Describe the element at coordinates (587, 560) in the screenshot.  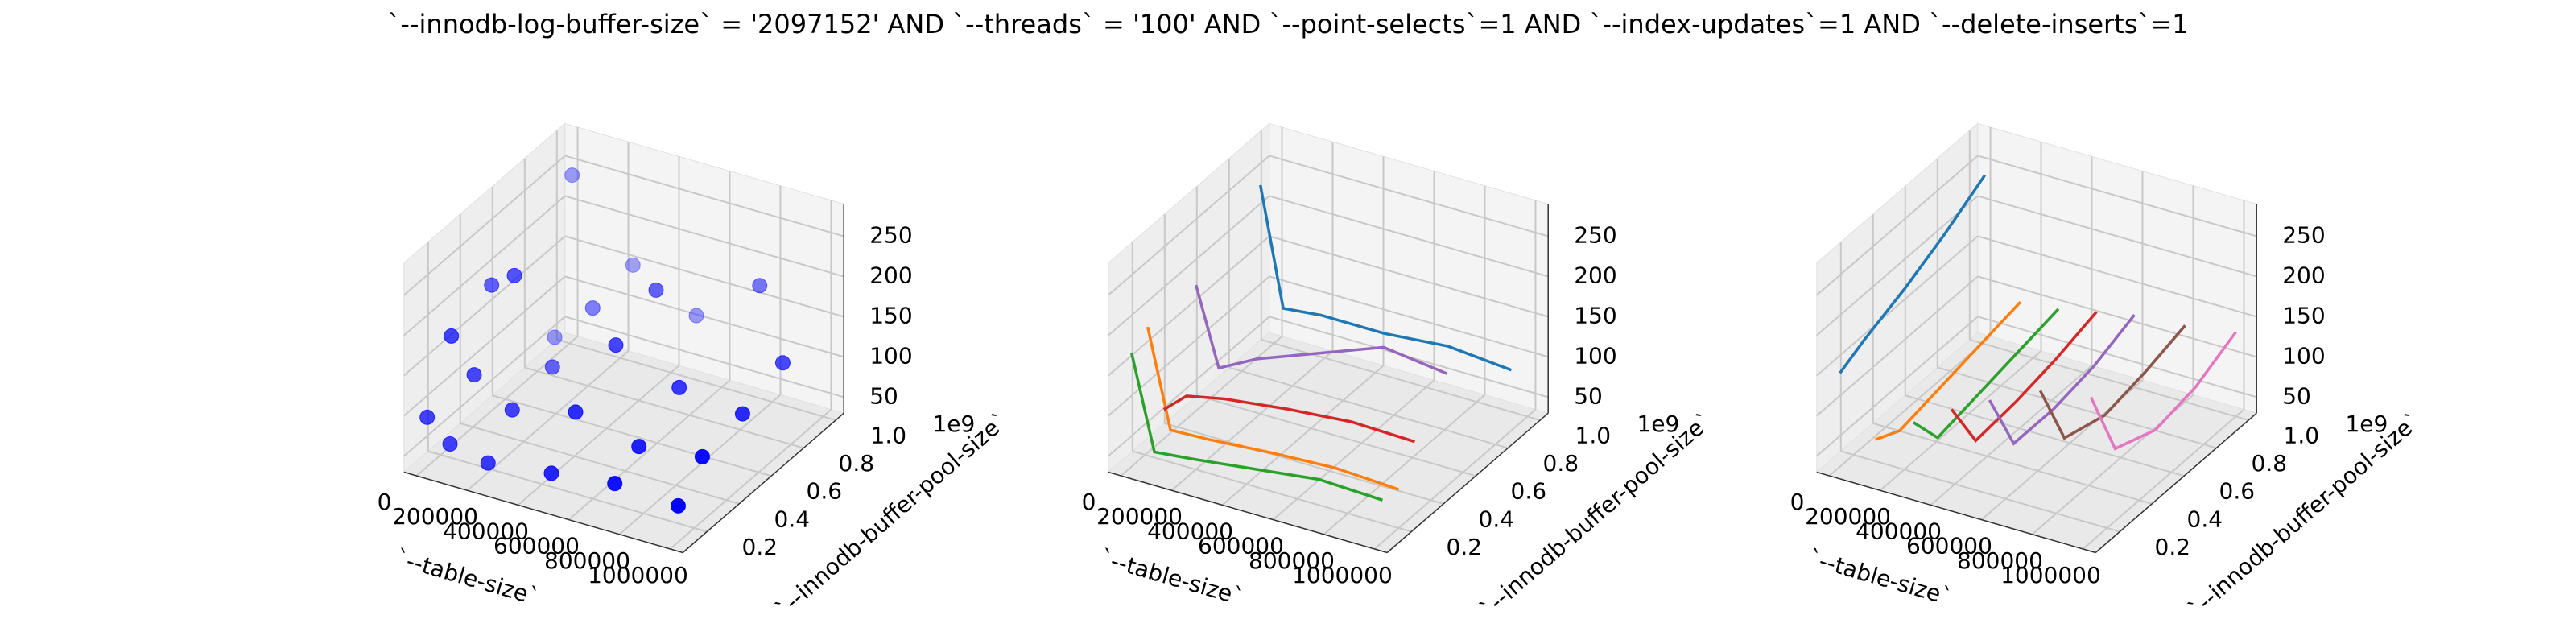
I see `x-tick-label: 800000` at that location.